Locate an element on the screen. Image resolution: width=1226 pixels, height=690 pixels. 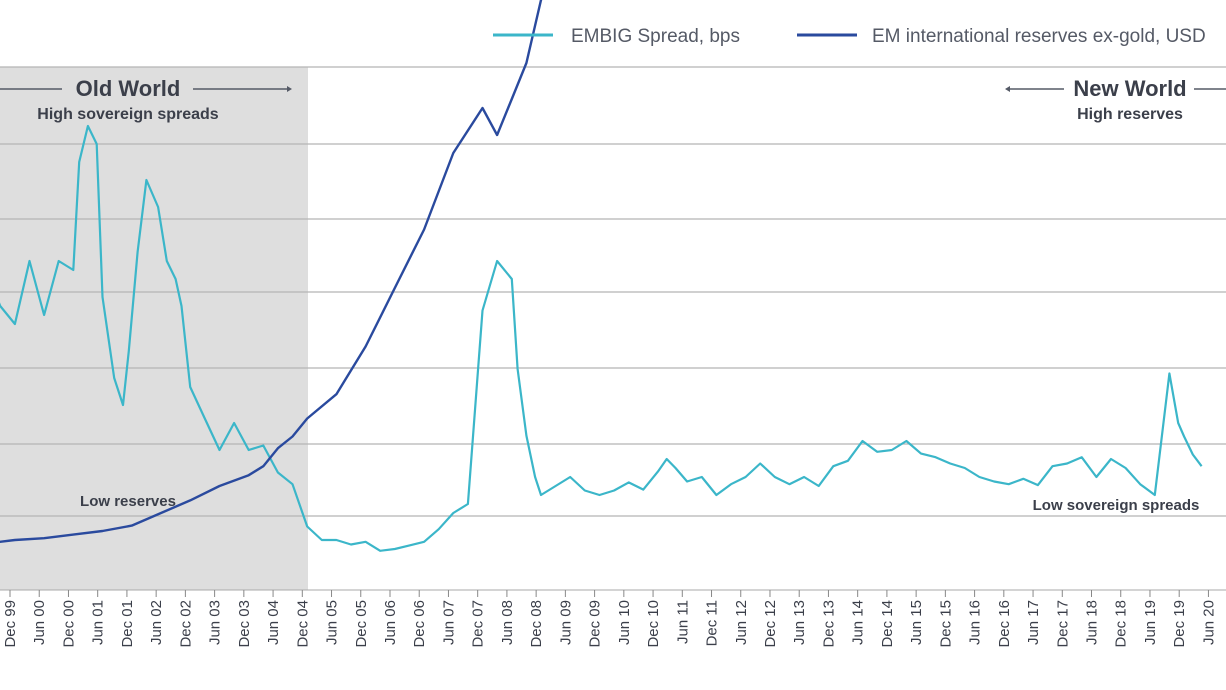
annotation-old-world: Old World High sovereign spreads is located at coordinates (146, 99).